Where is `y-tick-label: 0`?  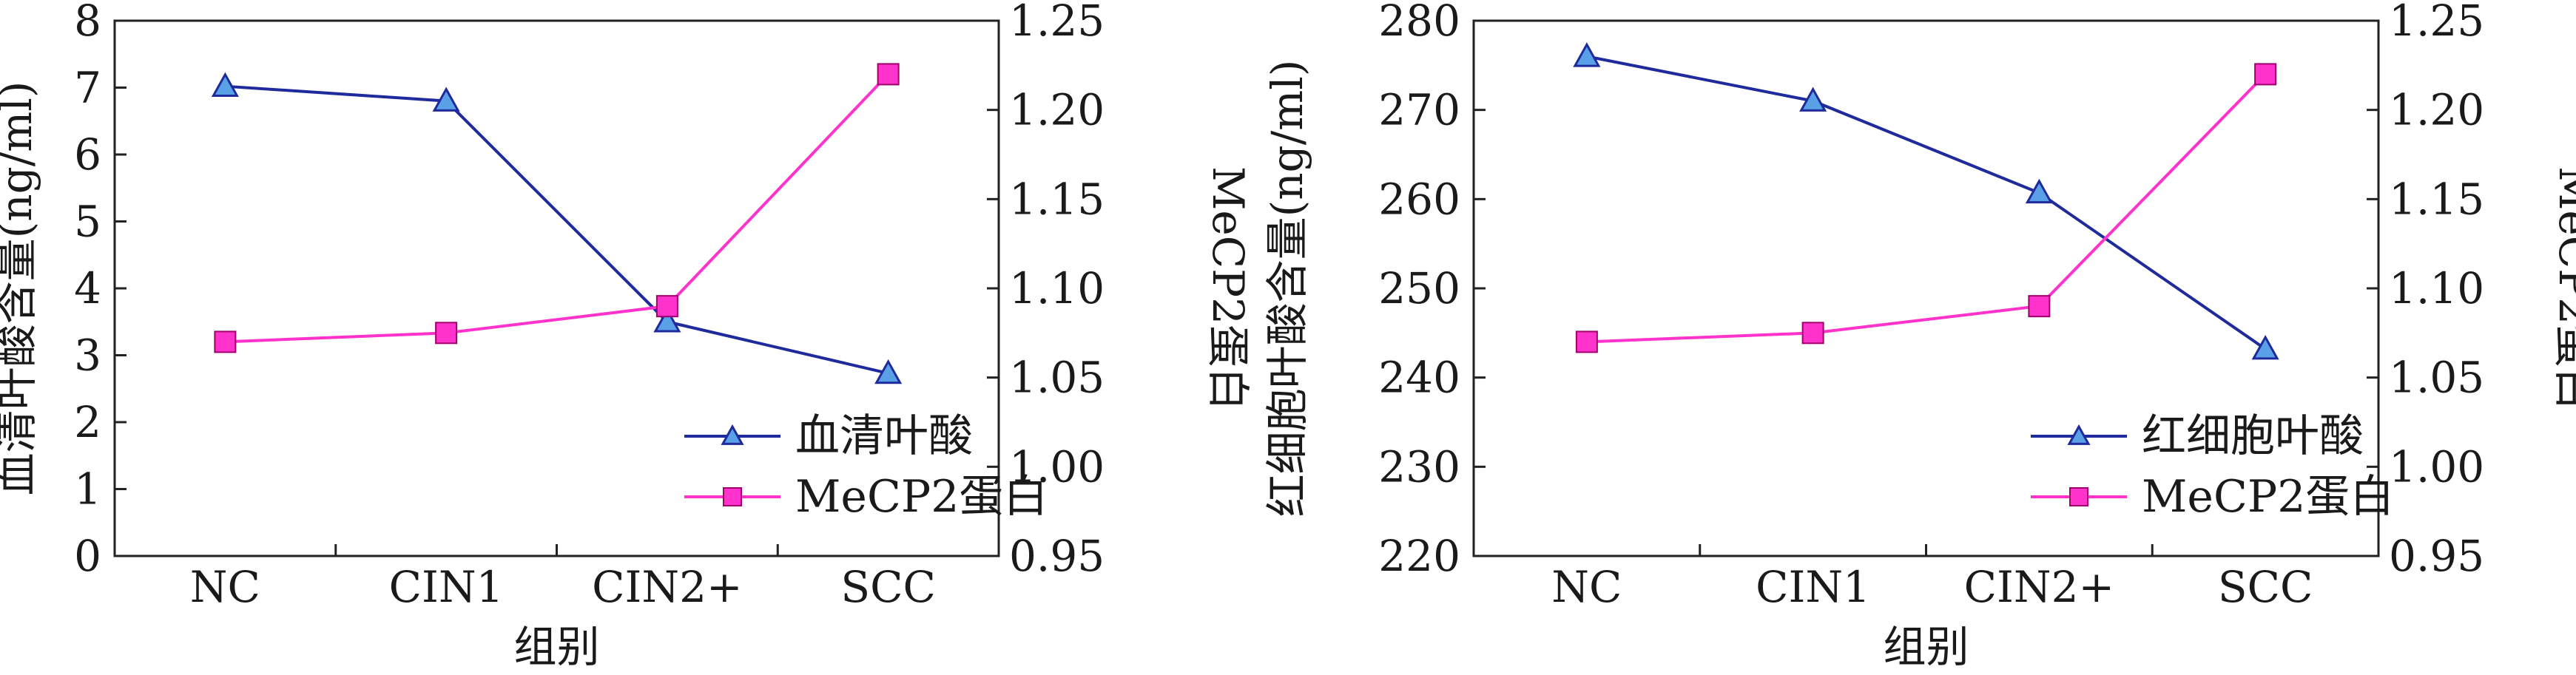
y-tick-label: 0 is located at coordinates (87, 556).